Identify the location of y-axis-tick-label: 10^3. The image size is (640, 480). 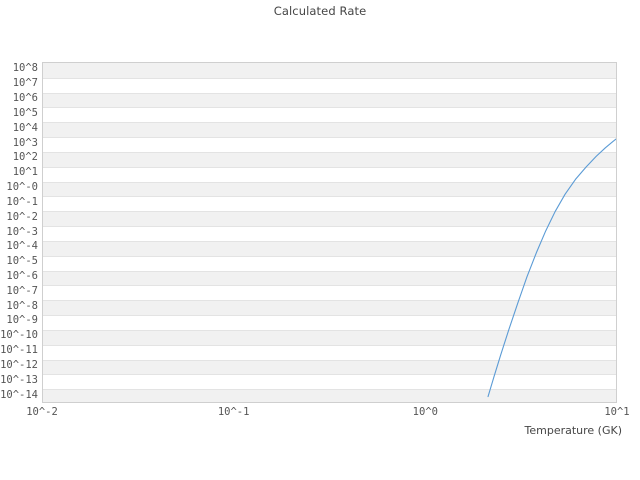
(25, 142).